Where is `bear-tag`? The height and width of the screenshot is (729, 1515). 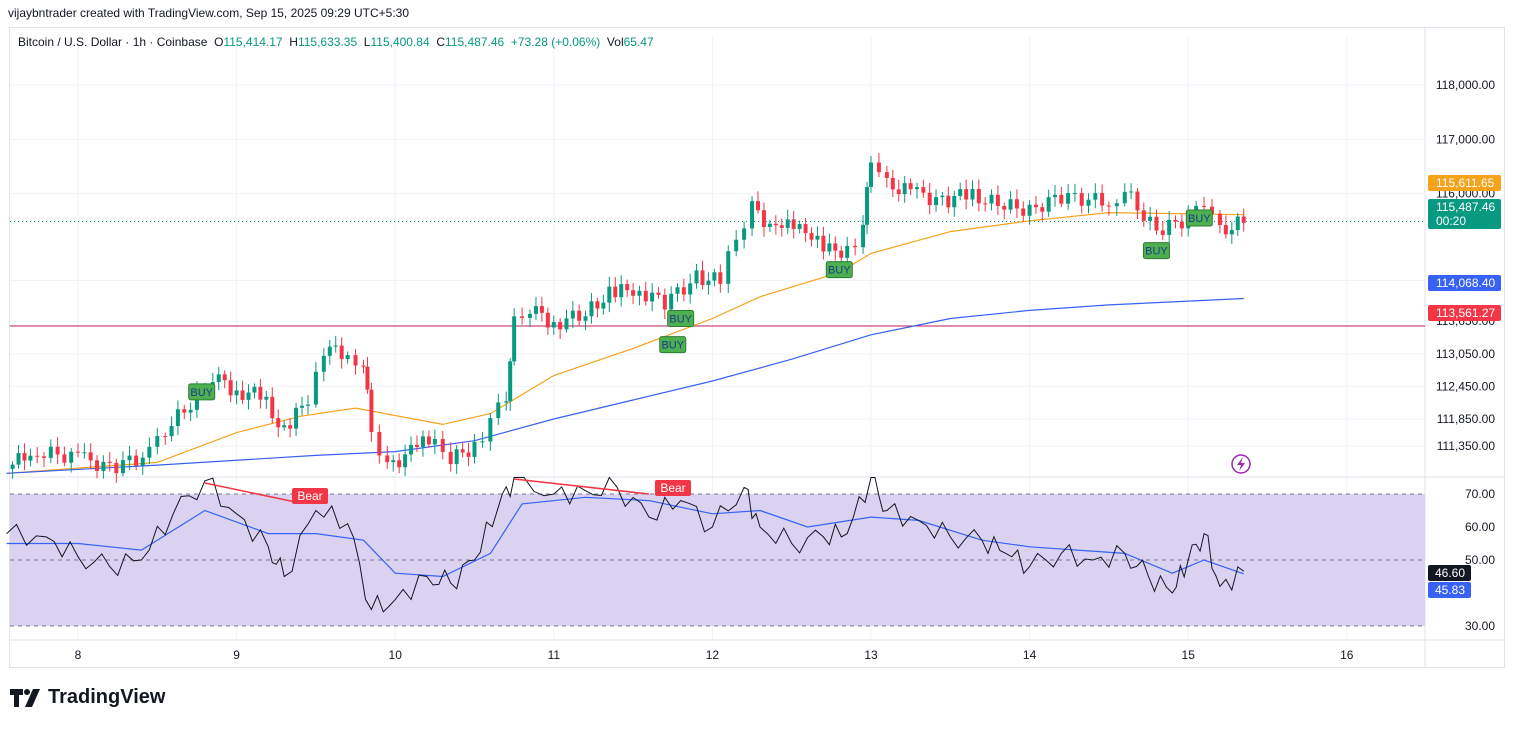 bear-tag is located at coordinates (310, 496).